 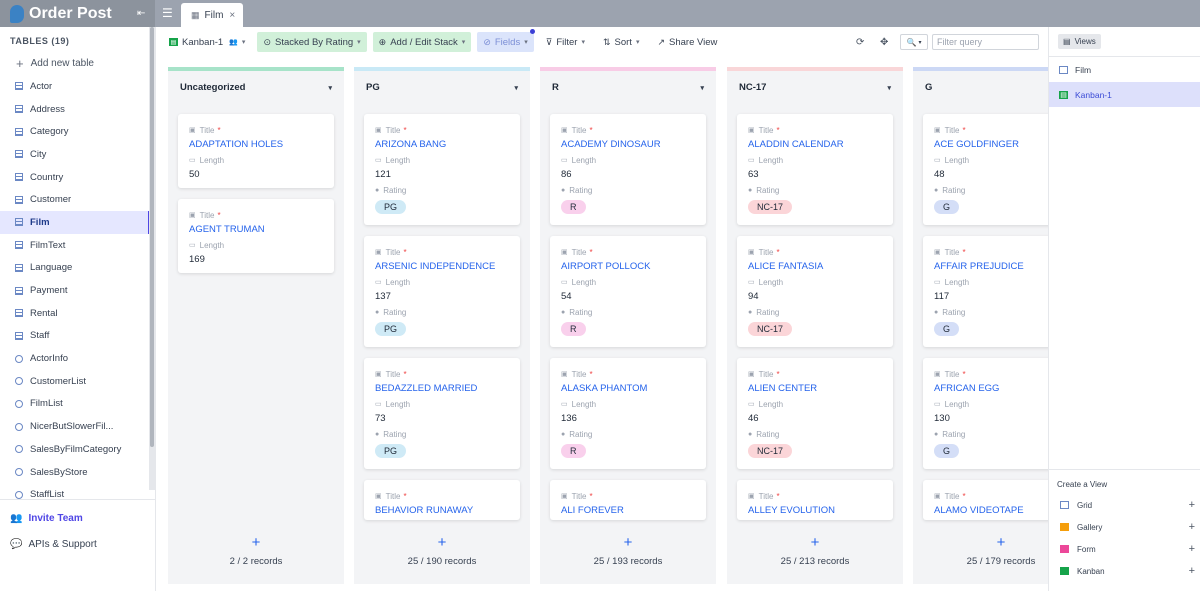 What do you see at coordinates (985, 413) in the screenshot?
I see `kanban-card: ▣ Title * AFRICAN EGG ▭ Length 130 ● Rating G` at bounding box center [985, 413].